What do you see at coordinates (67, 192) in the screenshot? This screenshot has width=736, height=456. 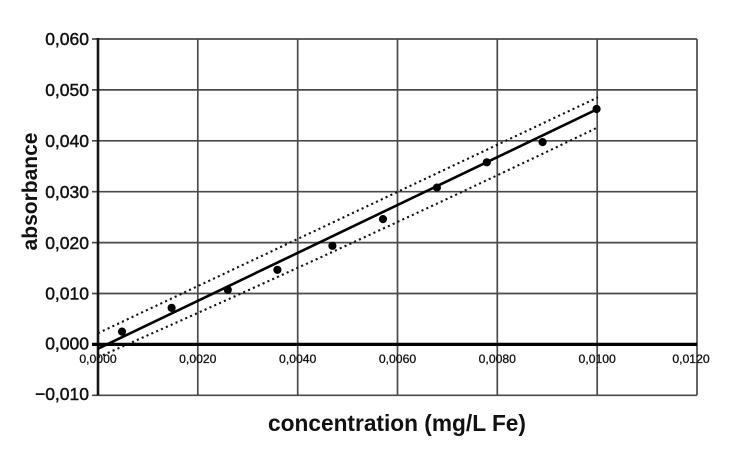 I see `svg-text: 0,030` at bounding box center [67, 192].